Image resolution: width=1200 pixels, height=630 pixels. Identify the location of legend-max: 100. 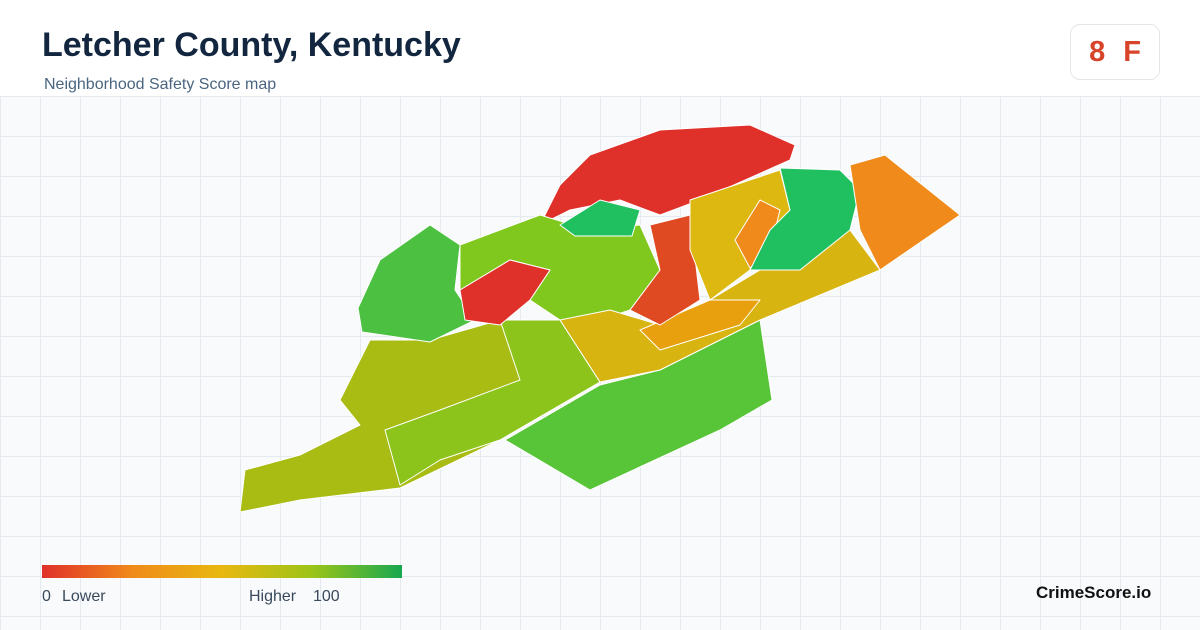
(326, 596).